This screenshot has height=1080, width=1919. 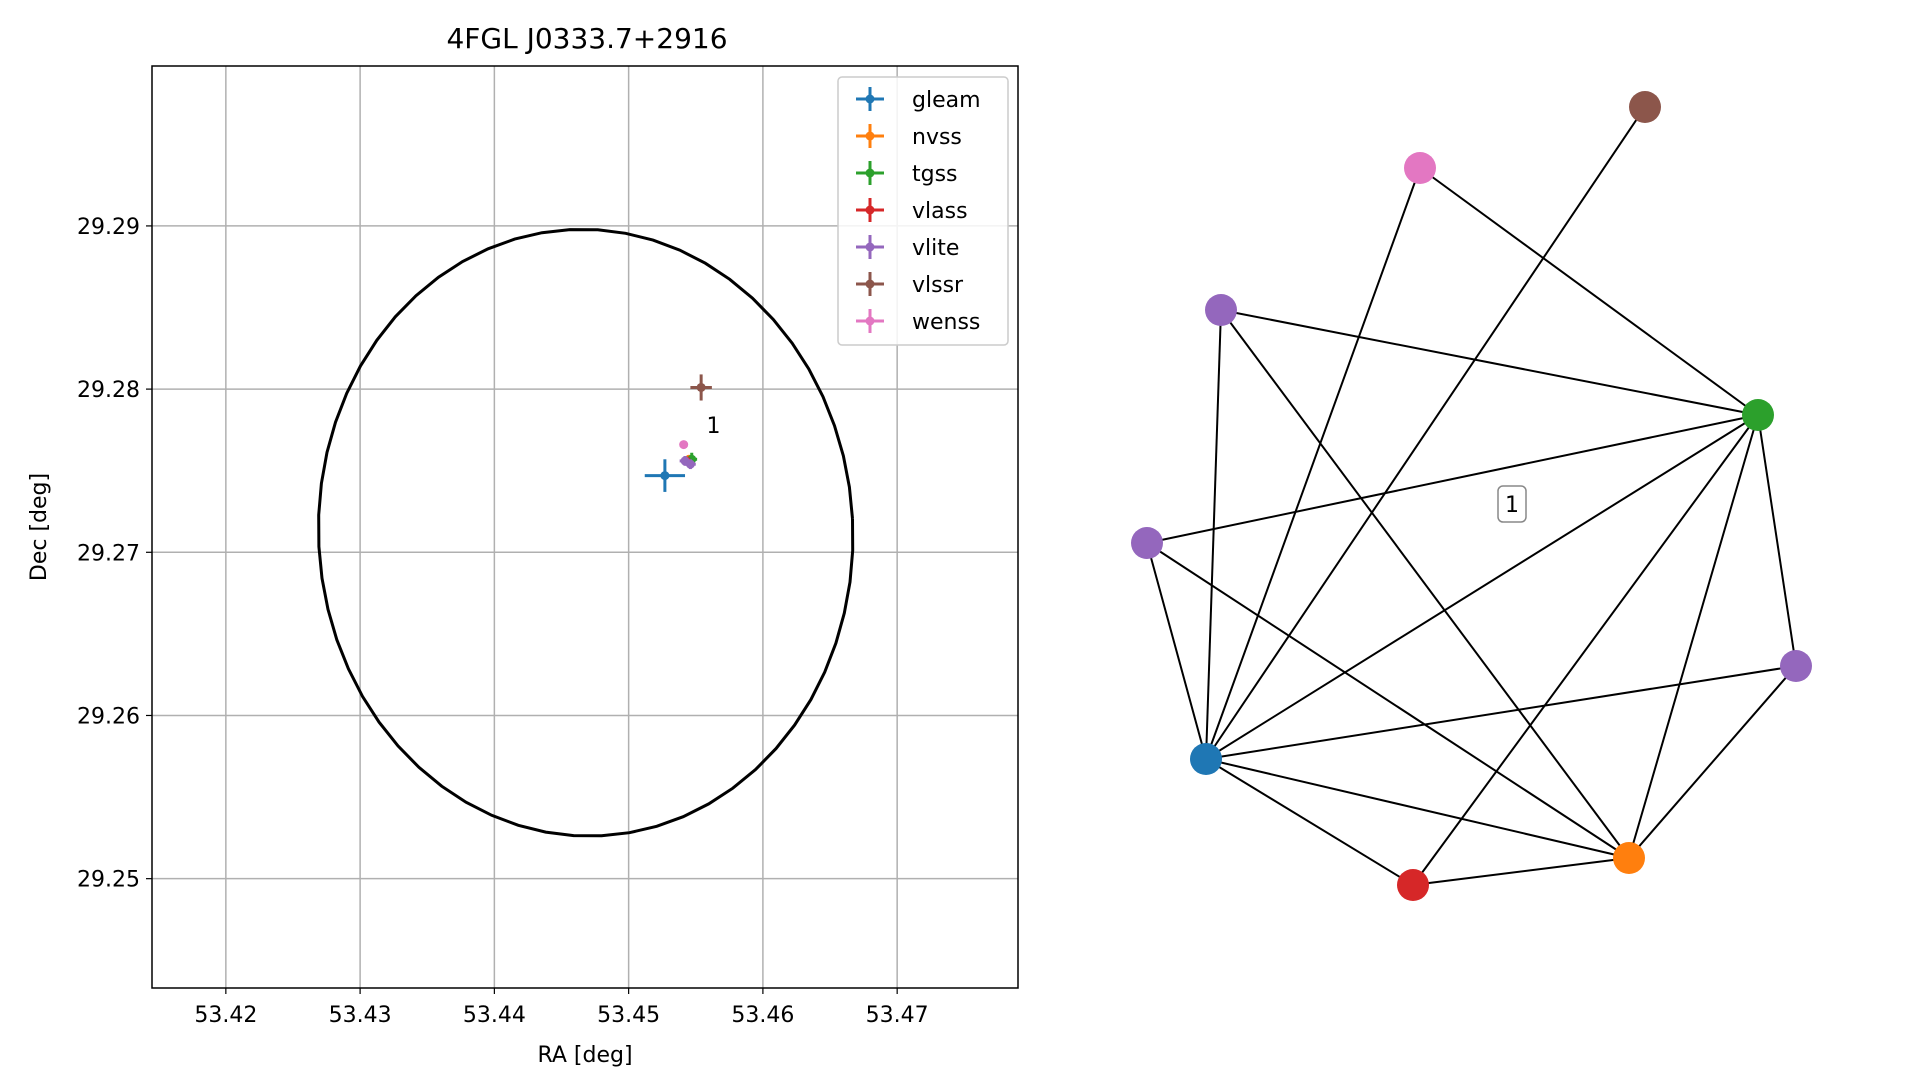 I want to click on network-node-nvss, so click(x=1629, y=858).